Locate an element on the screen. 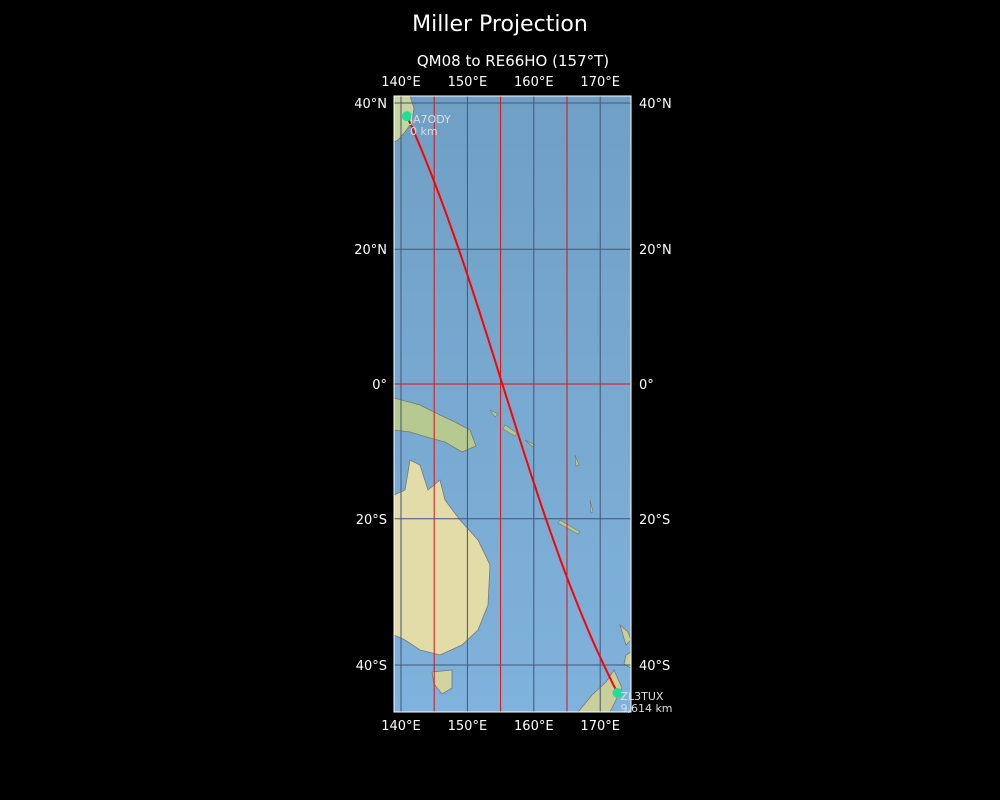 The height and width of the screenshot is (800, 1000). station-distance: 9,614 km is located at coordinates (646, 708).